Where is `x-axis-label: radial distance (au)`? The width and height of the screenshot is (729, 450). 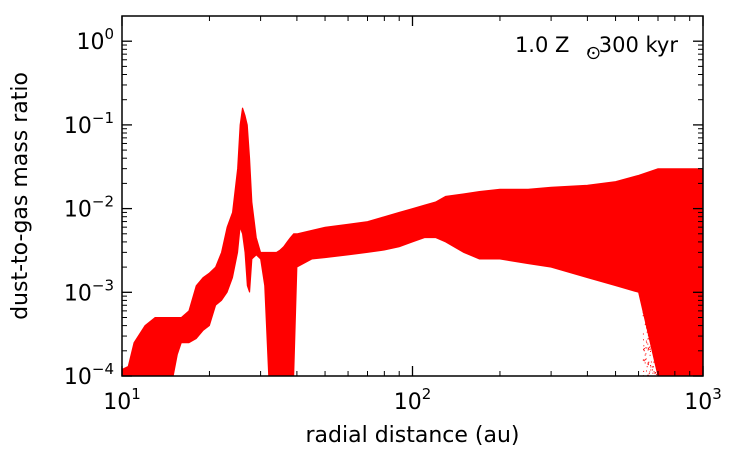 x-axis-label: radial distance (au) is located at coordinates (413, 435).